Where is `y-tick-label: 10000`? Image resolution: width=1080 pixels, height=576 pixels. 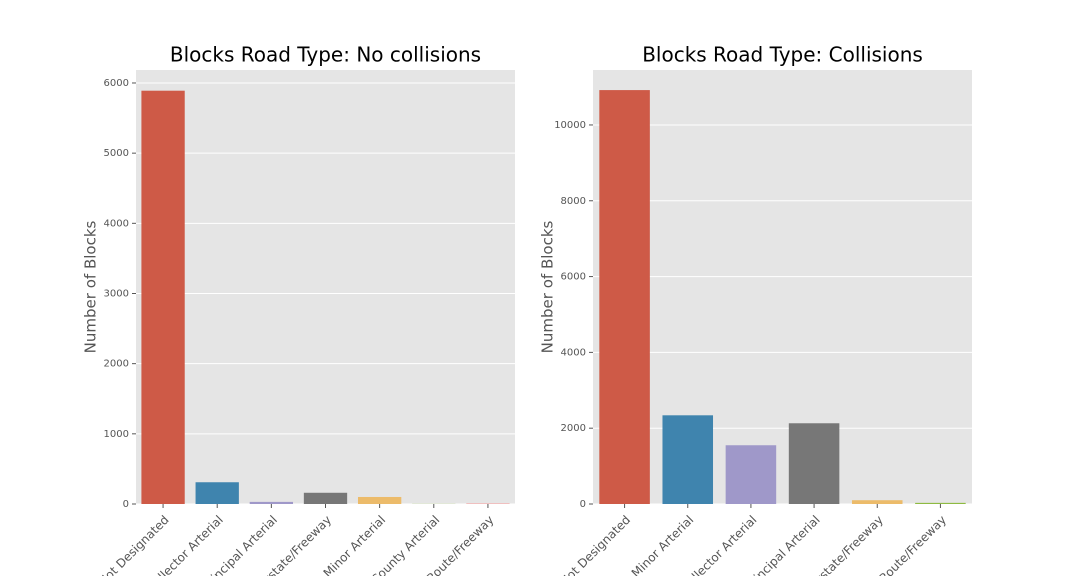 y-tick-label: 10000 is located at coordinates (570, 125).